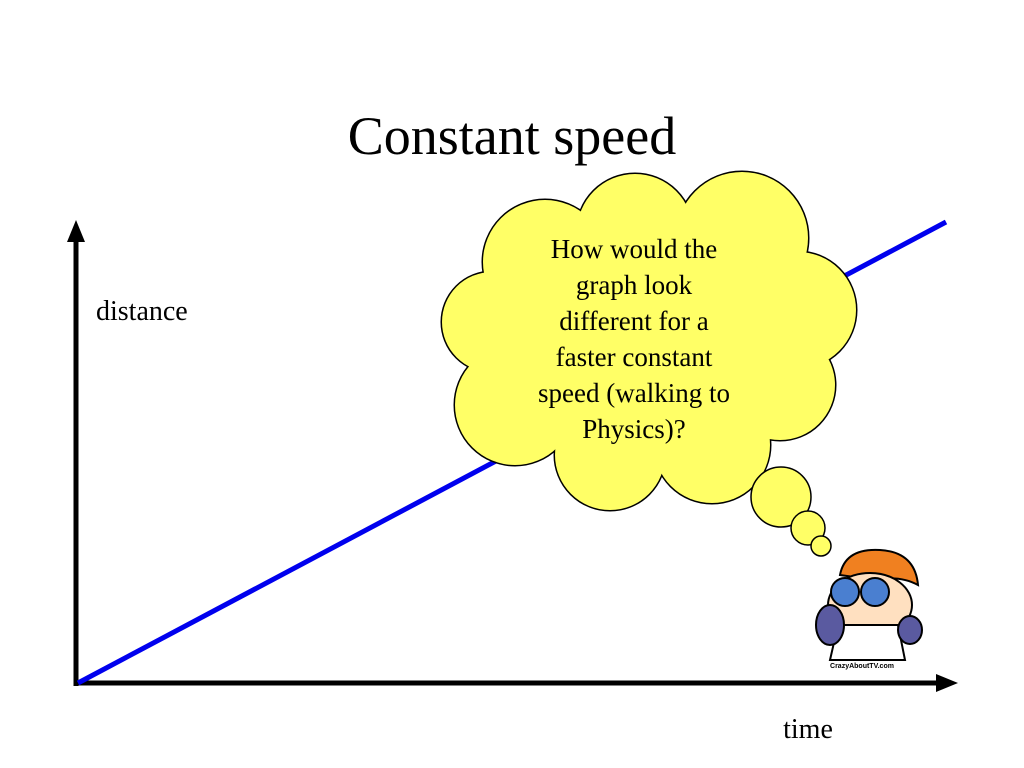 The height and width of the screenshot is (768, 1024). Describe the element at coordinates (142, 311) in the screenshot. I see `y-axis-label: distance` at that location.